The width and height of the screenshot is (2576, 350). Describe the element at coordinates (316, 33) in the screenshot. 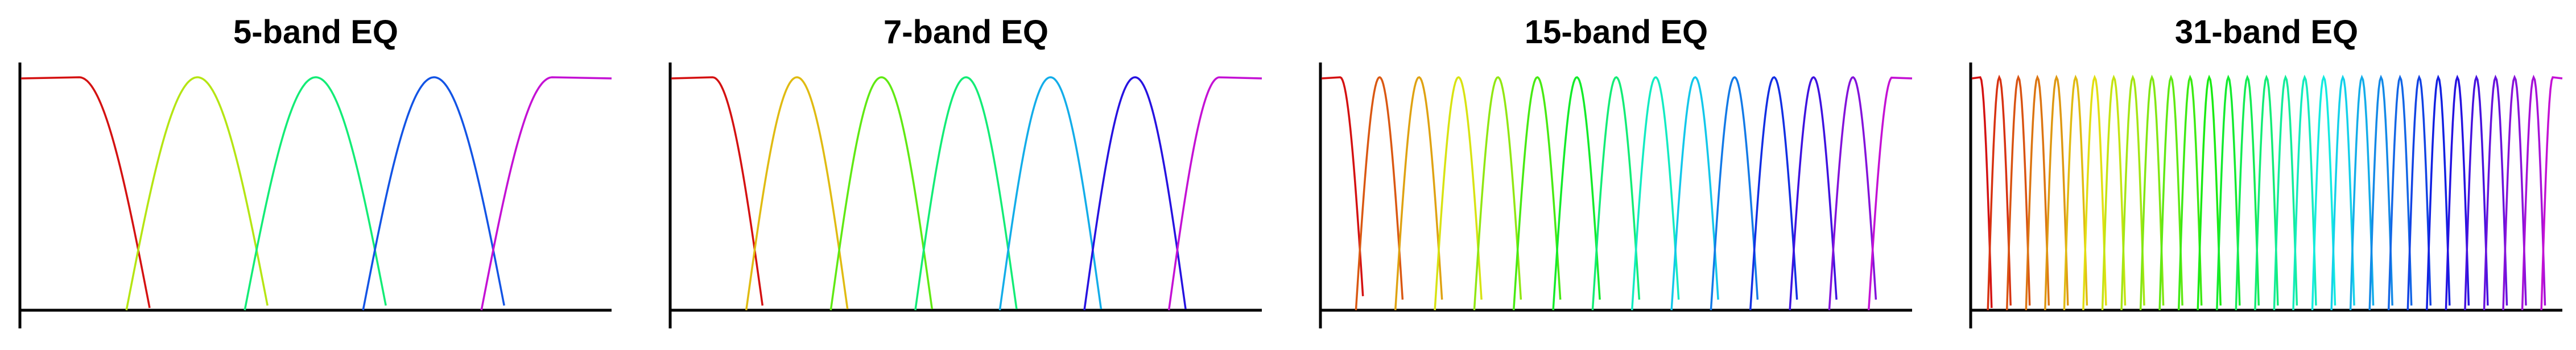

I see `panel-title: 5-band EQ` at that location.